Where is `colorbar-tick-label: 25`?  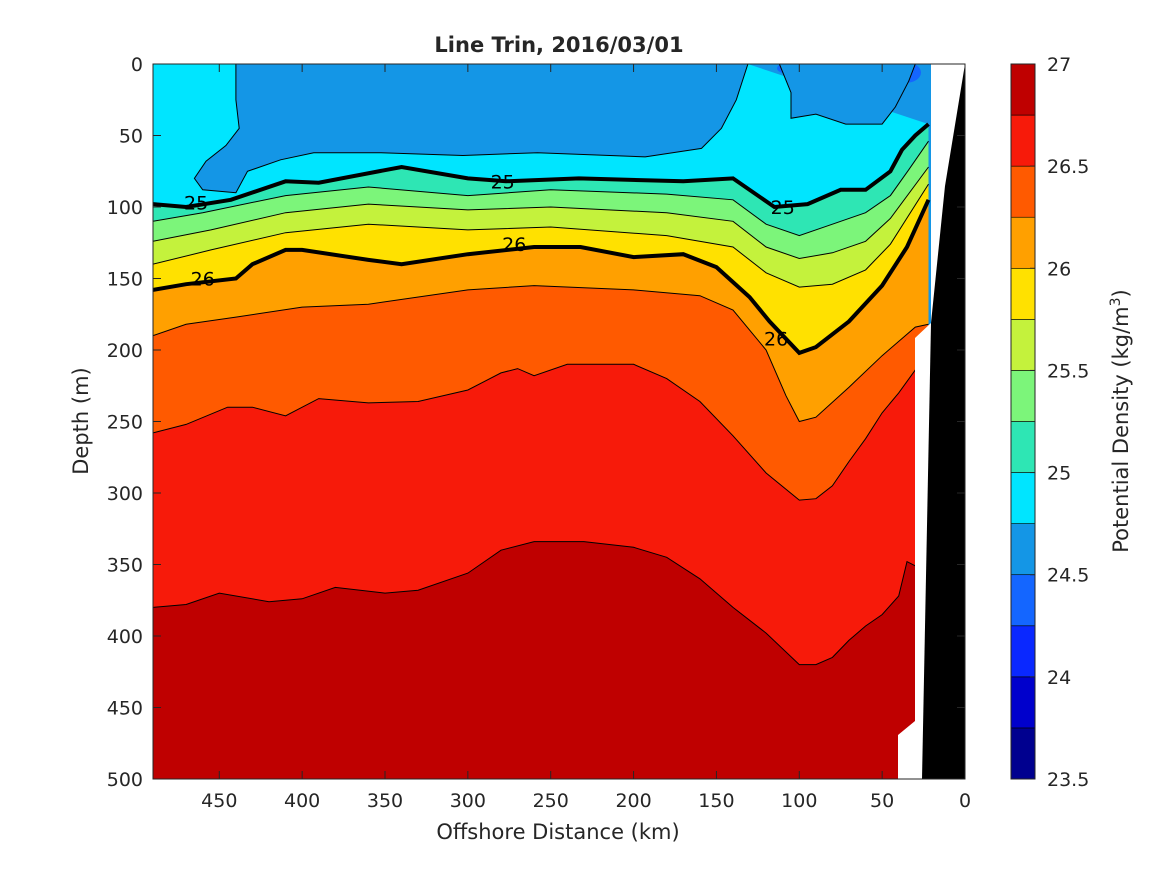 colorbar-tick-label: 25 is located at coordinates (1059, 474).